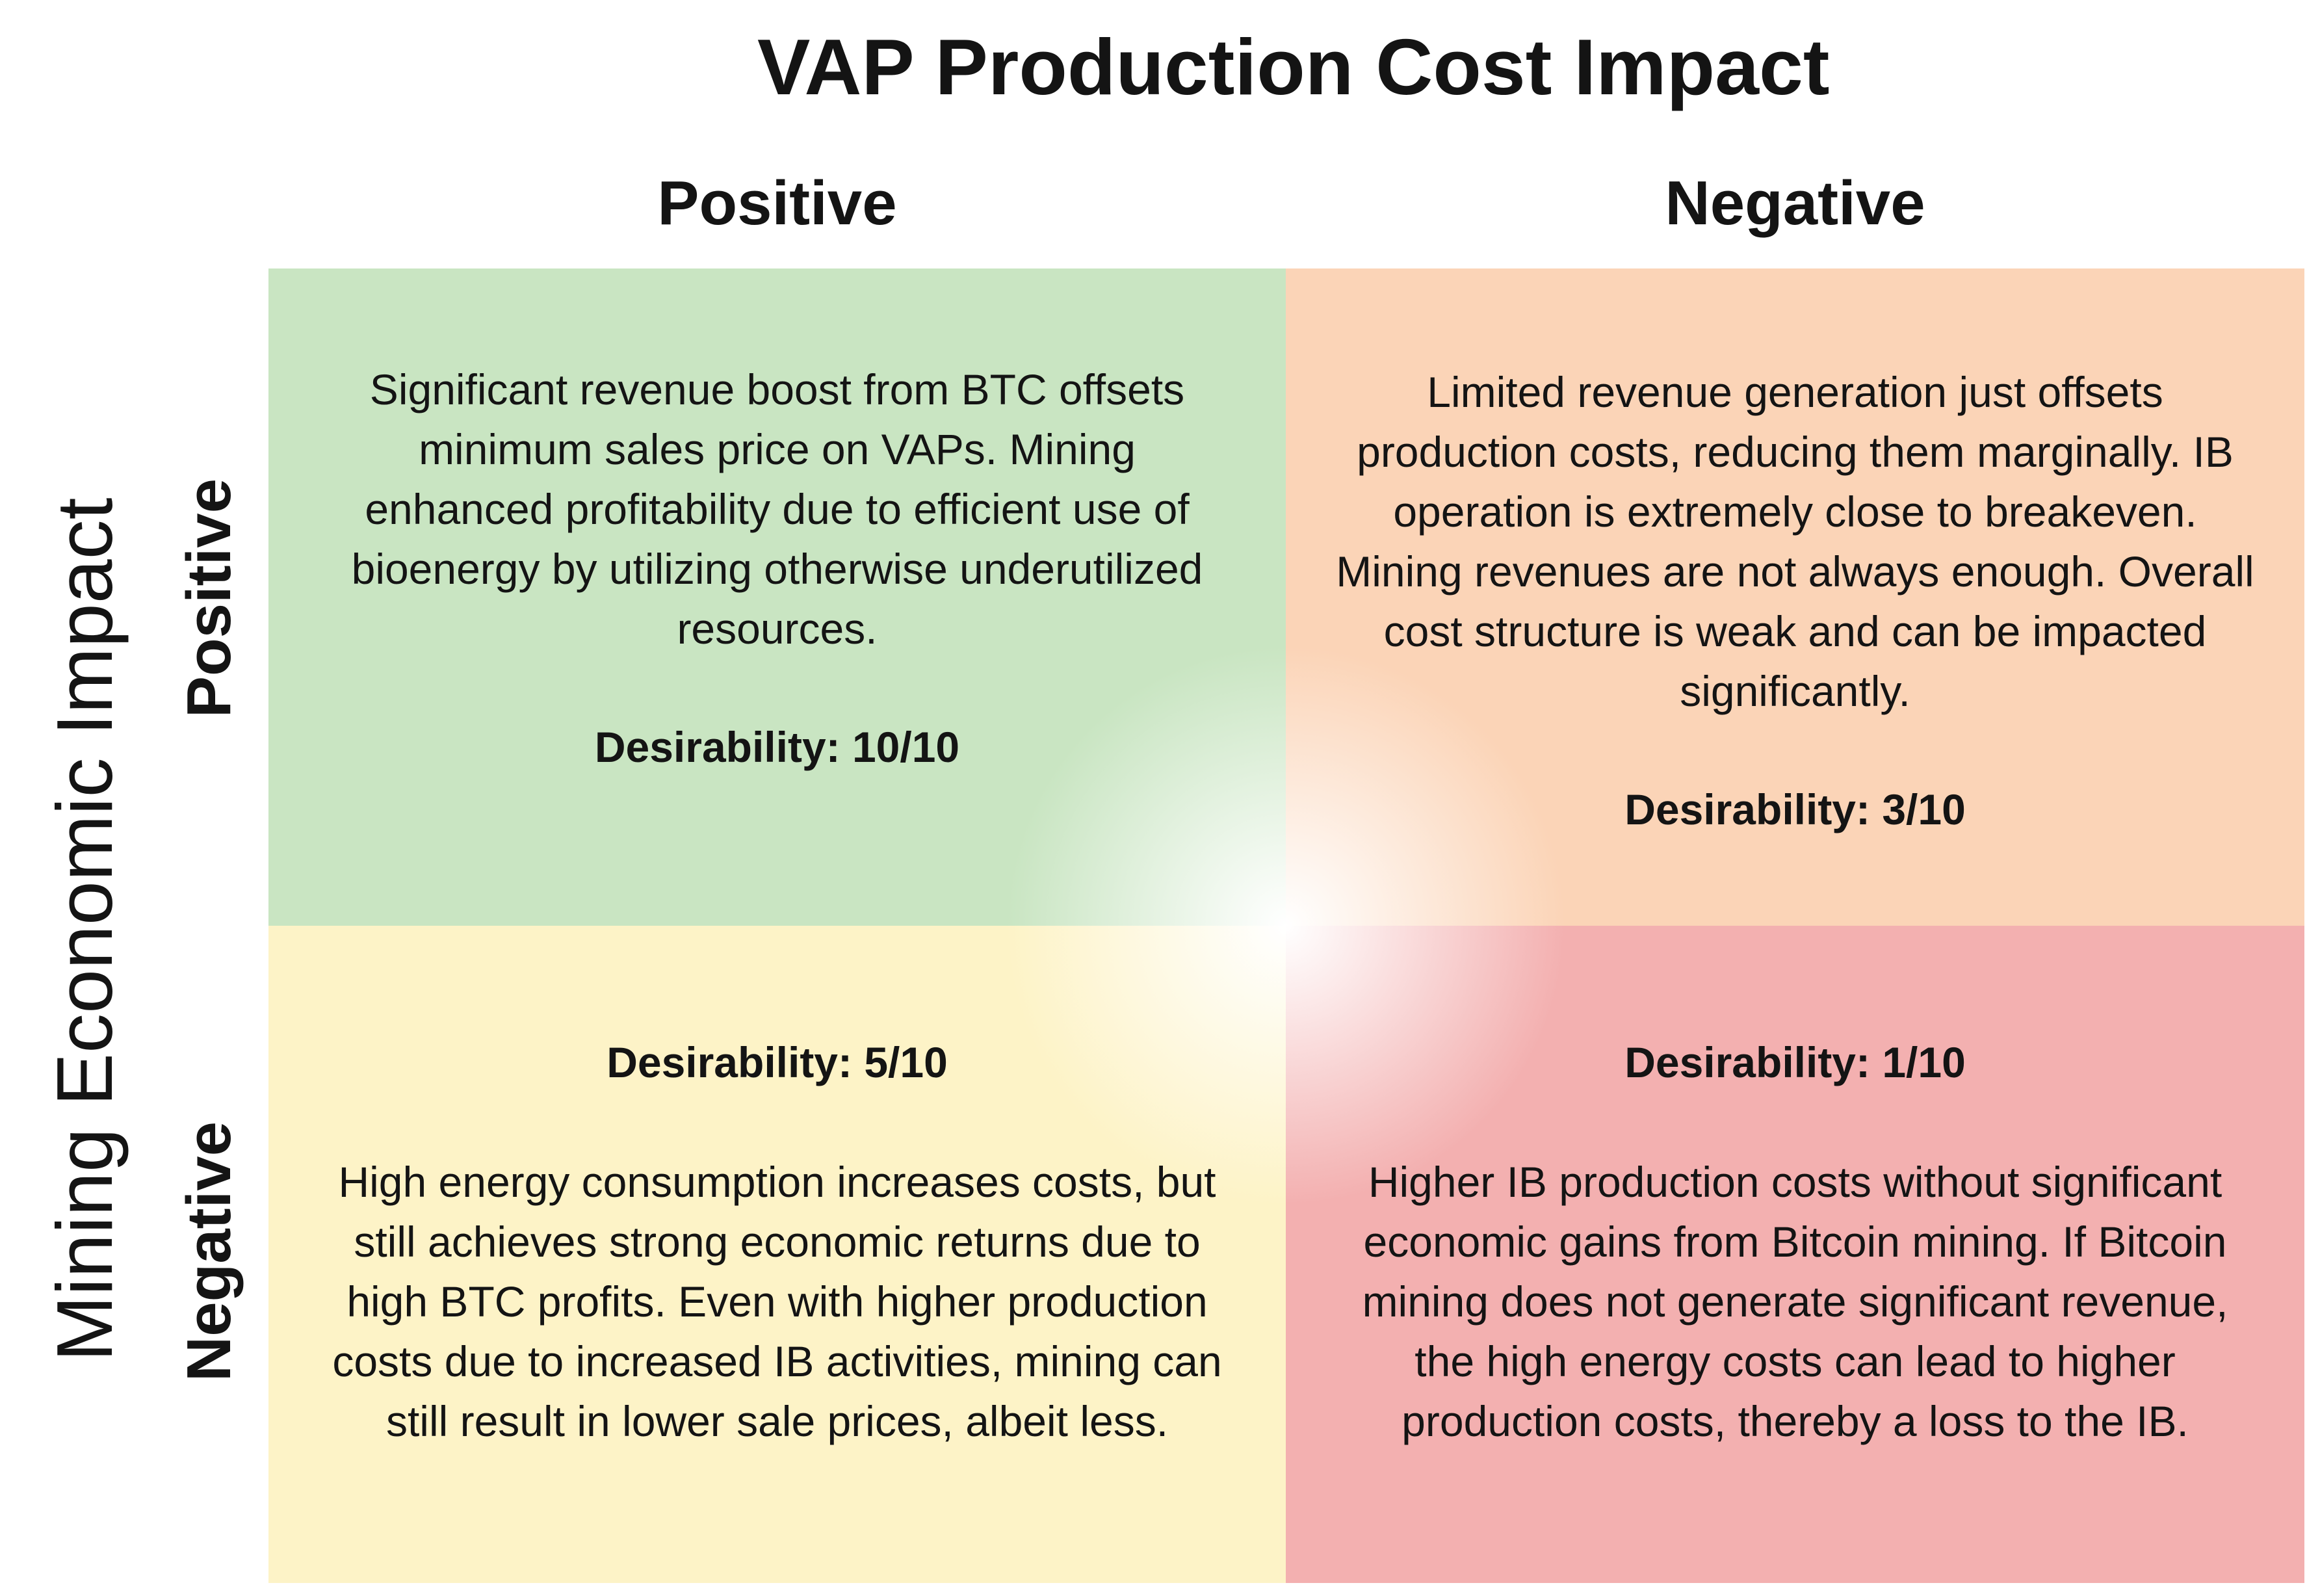  I want to click on quadrant-bottom-right-desirability: Desirability: 1/10, so click(1795, 1062).